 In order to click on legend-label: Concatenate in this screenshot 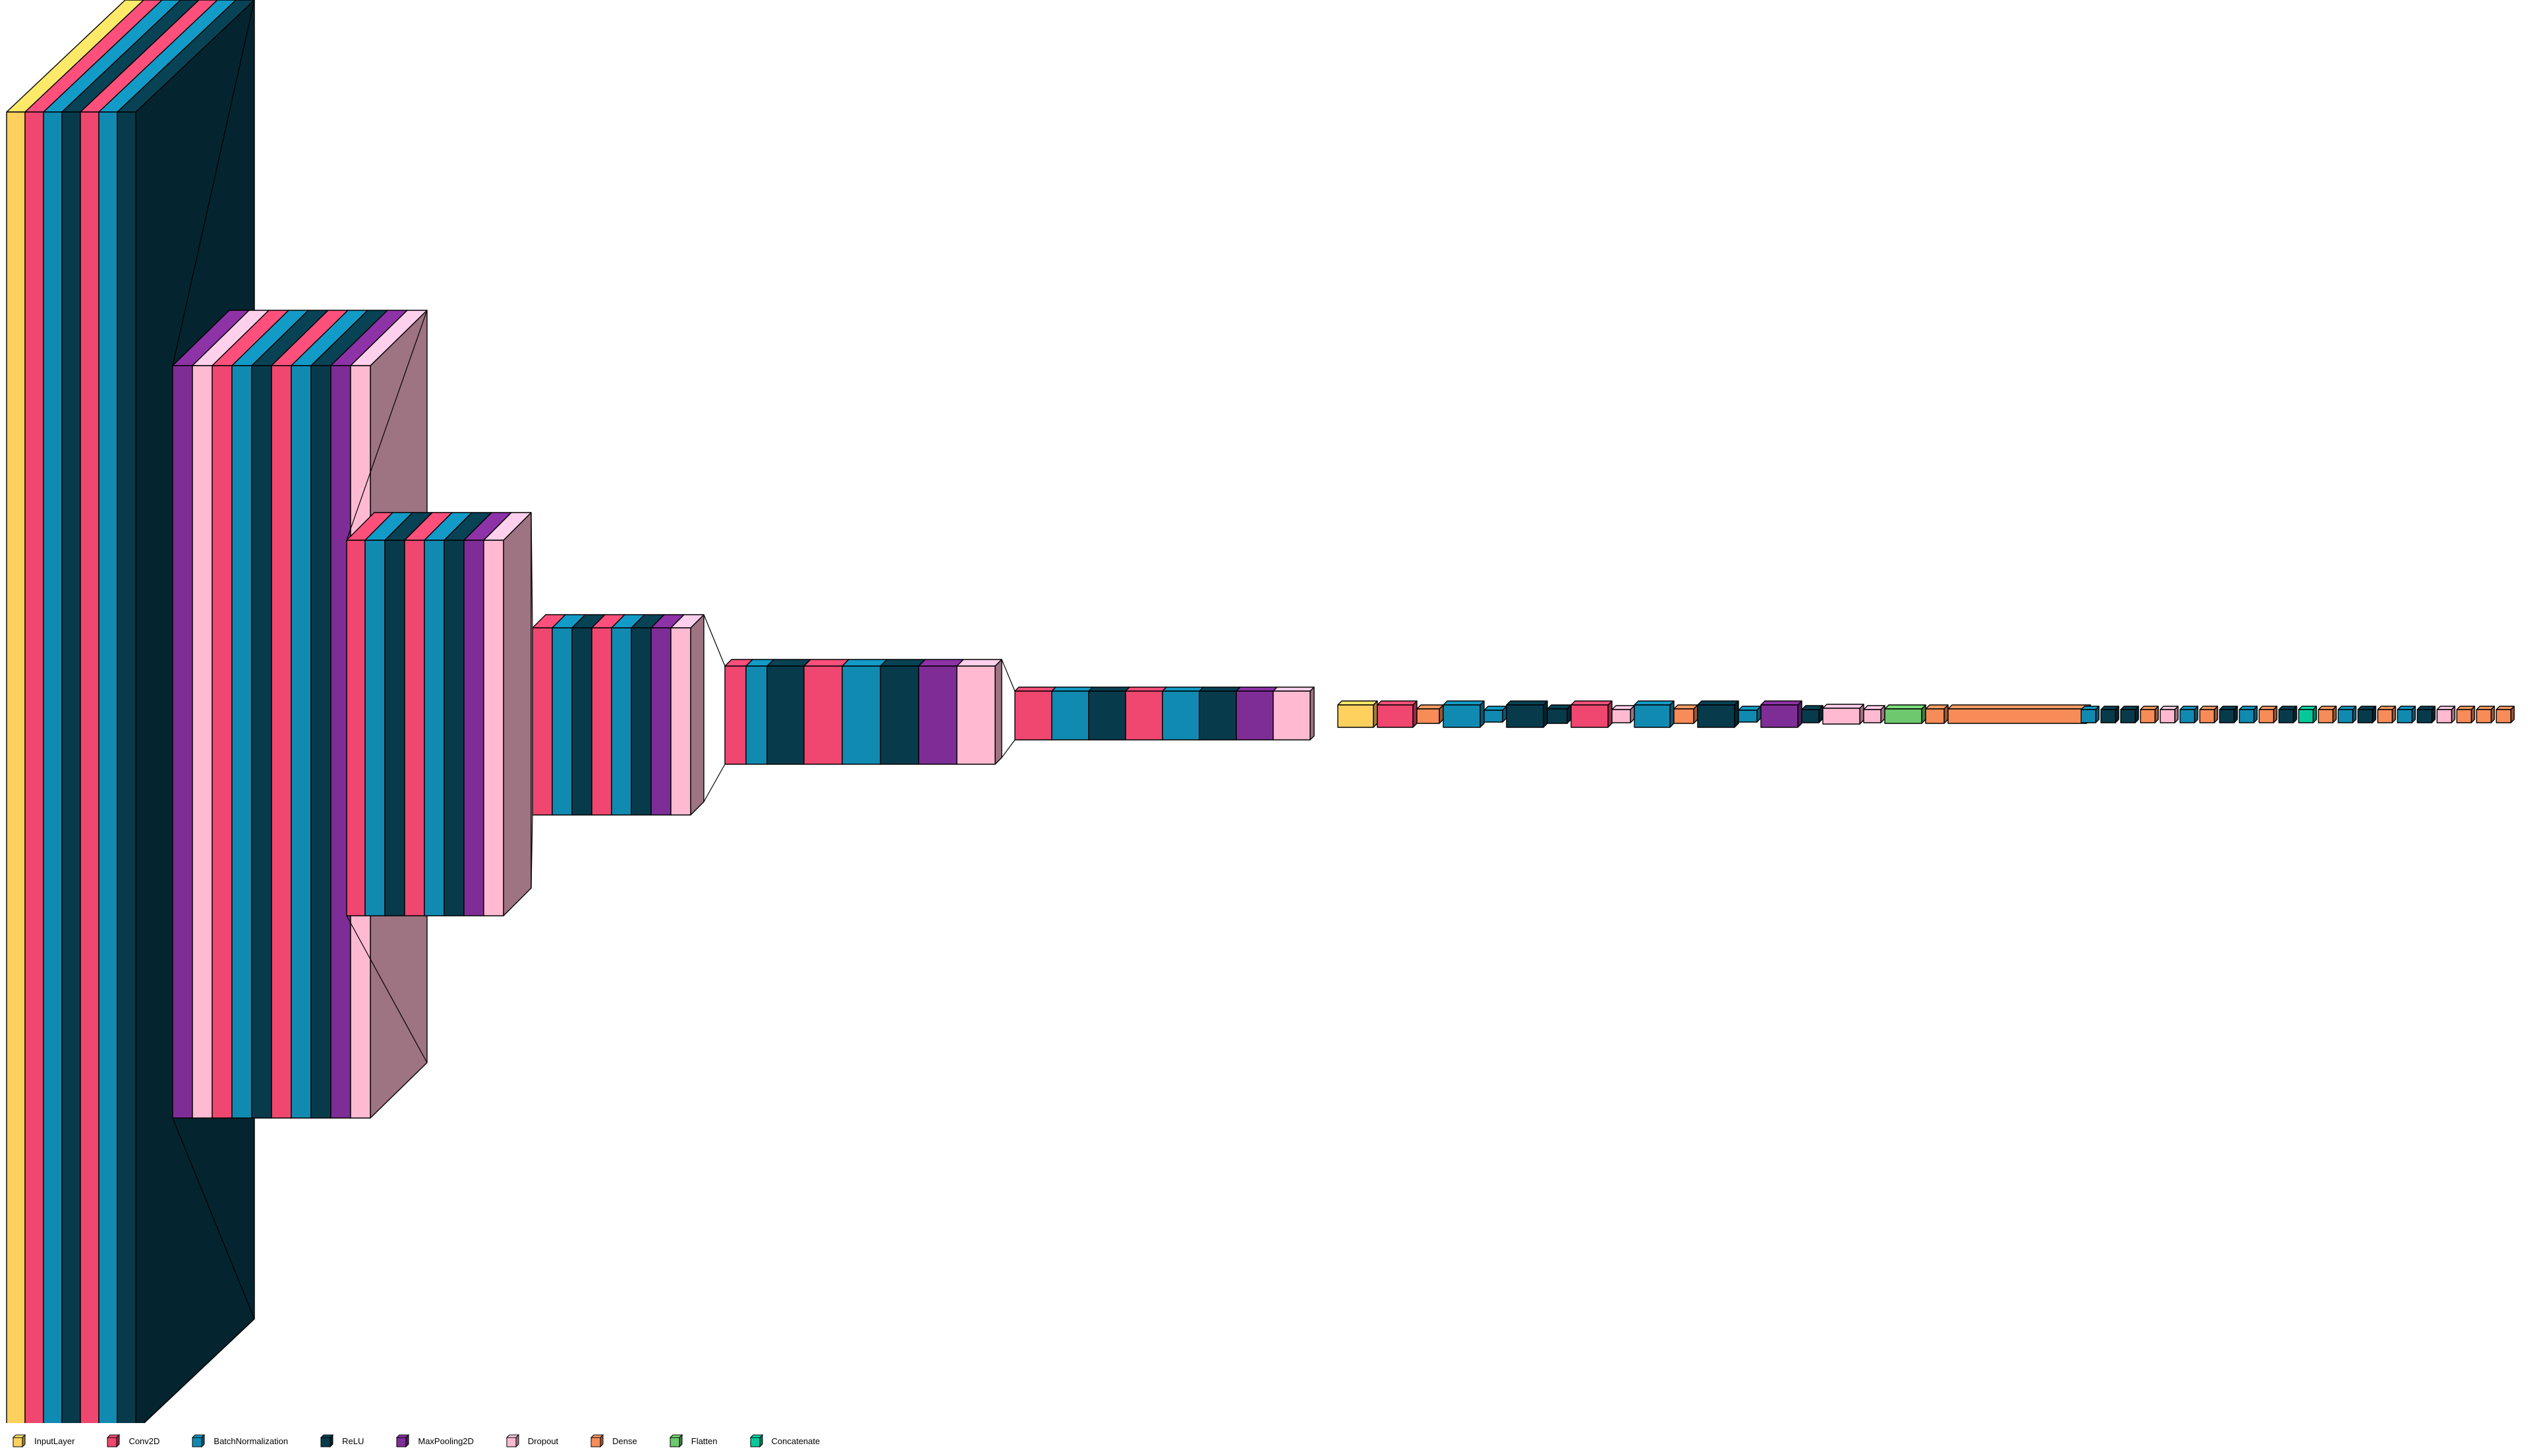, I will do `click(796, 1441)`.